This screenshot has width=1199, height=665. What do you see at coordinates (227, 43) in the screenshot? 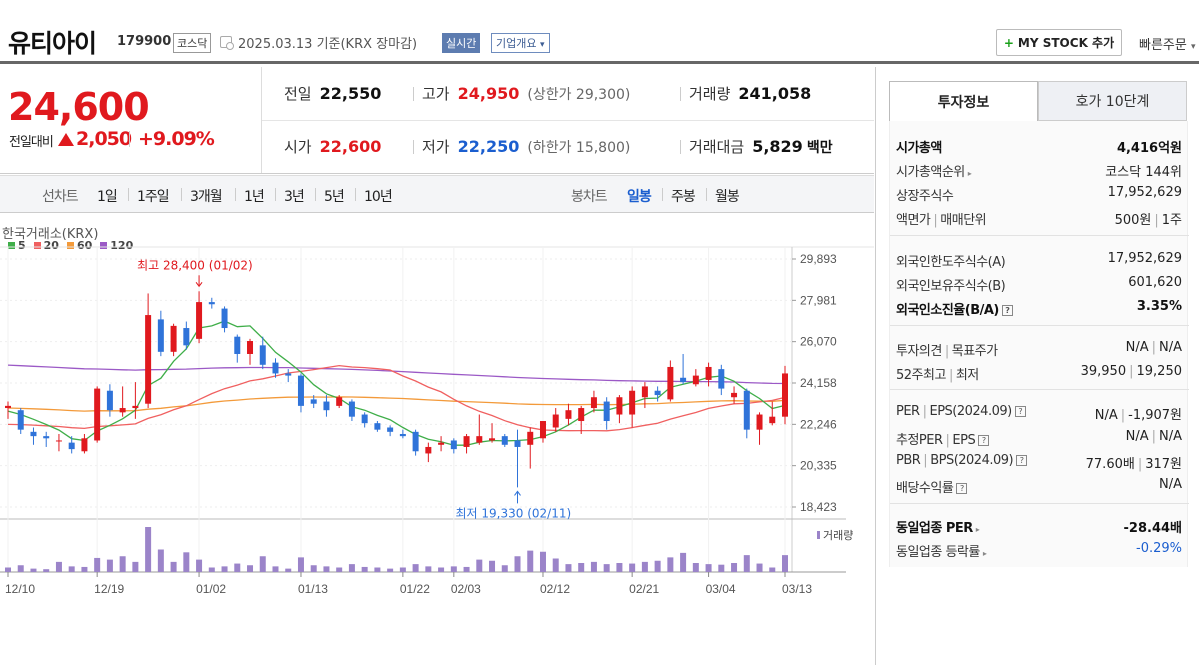
I see `clock-icon` at bounding box center [227, 43].